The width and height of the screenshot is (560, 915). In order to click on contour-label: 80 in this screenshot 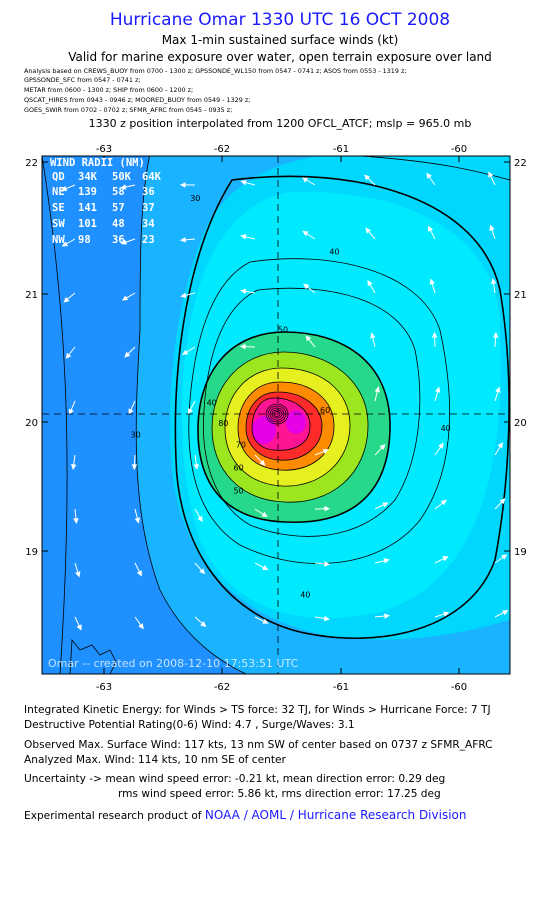, I will do `click(223, 423)`.